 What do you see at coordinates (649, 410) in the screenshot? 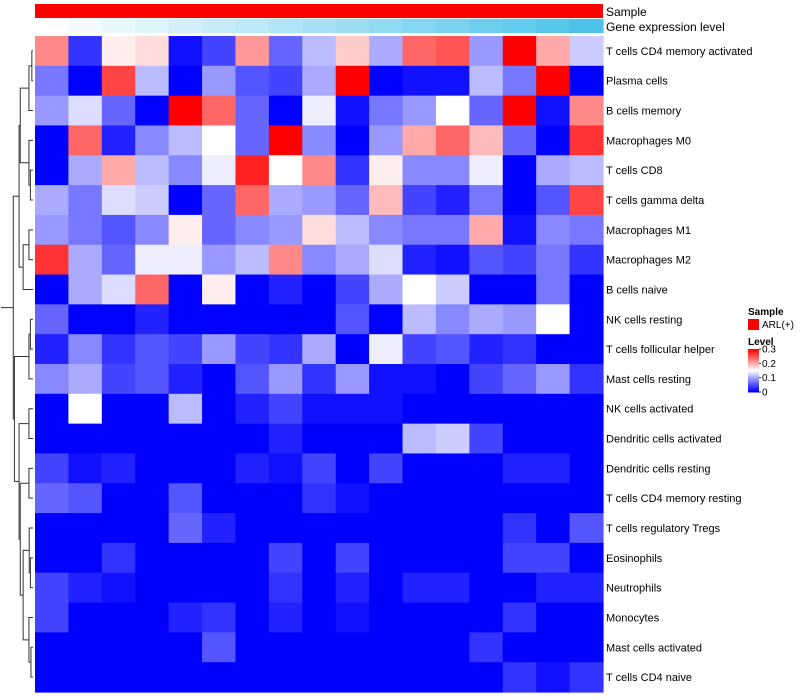
I see `row-label: NK cells activated` at bounding box center [649, 410].